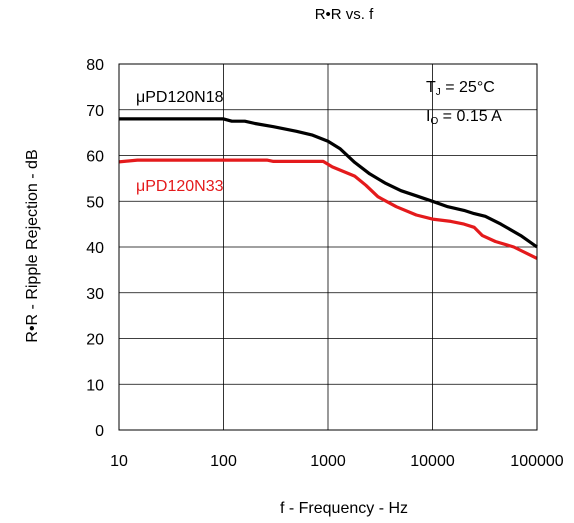  What do you see at coordinates (460, 88) in the screenshot?
I see `annotation-1: TJ = 25°C` at bounding box center [460, 88].